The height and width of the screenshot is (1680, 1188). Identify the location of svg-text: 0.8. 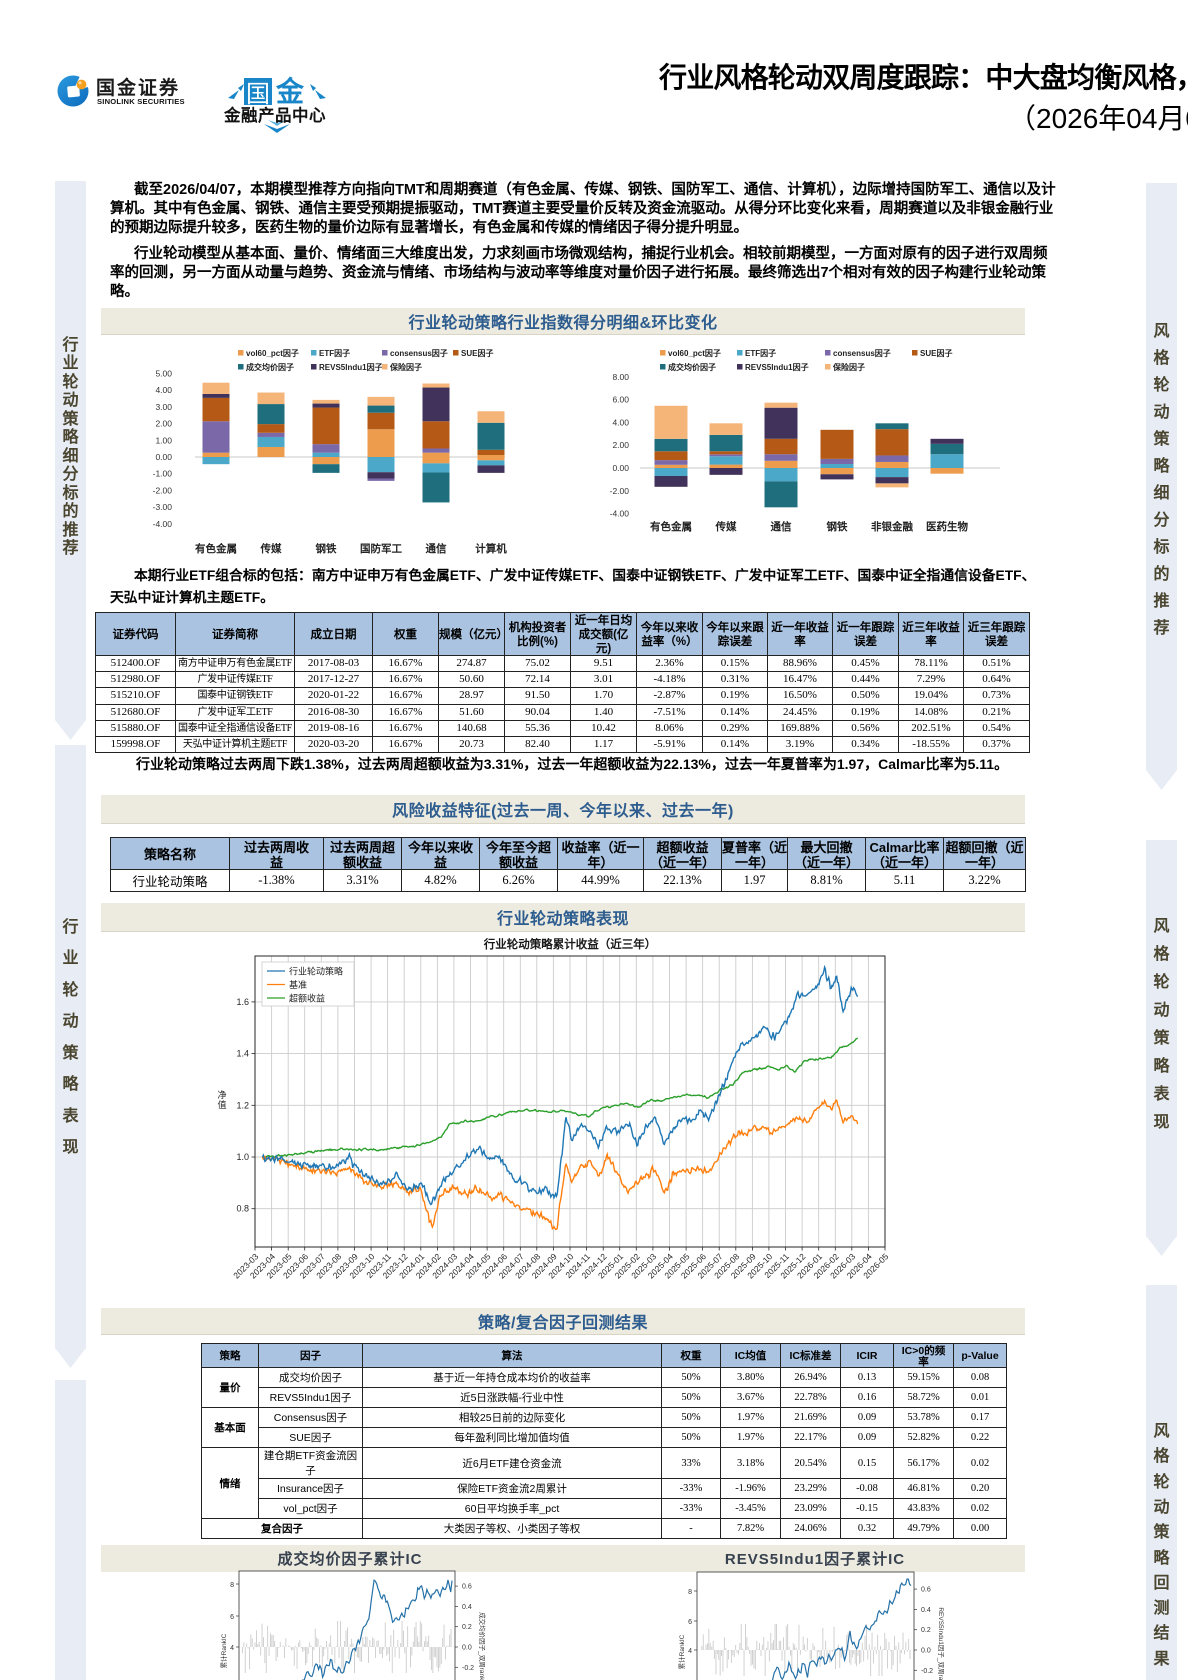
(242, 1208).